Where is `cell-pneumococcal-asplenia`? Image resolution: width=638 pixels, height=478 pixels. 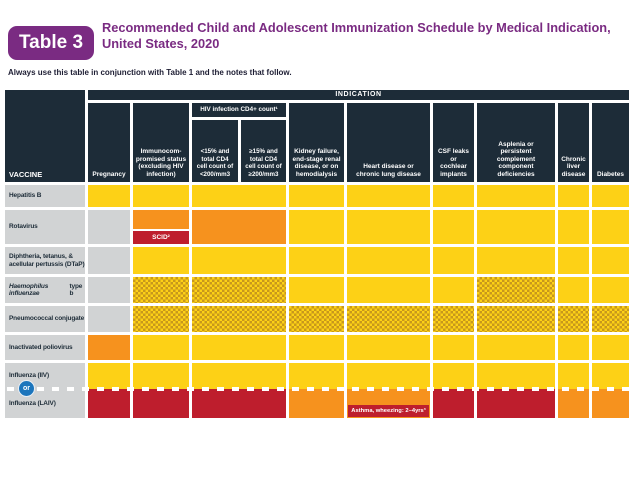
cell-pneumococcal-asplenia is located at coordinates (516, 319).